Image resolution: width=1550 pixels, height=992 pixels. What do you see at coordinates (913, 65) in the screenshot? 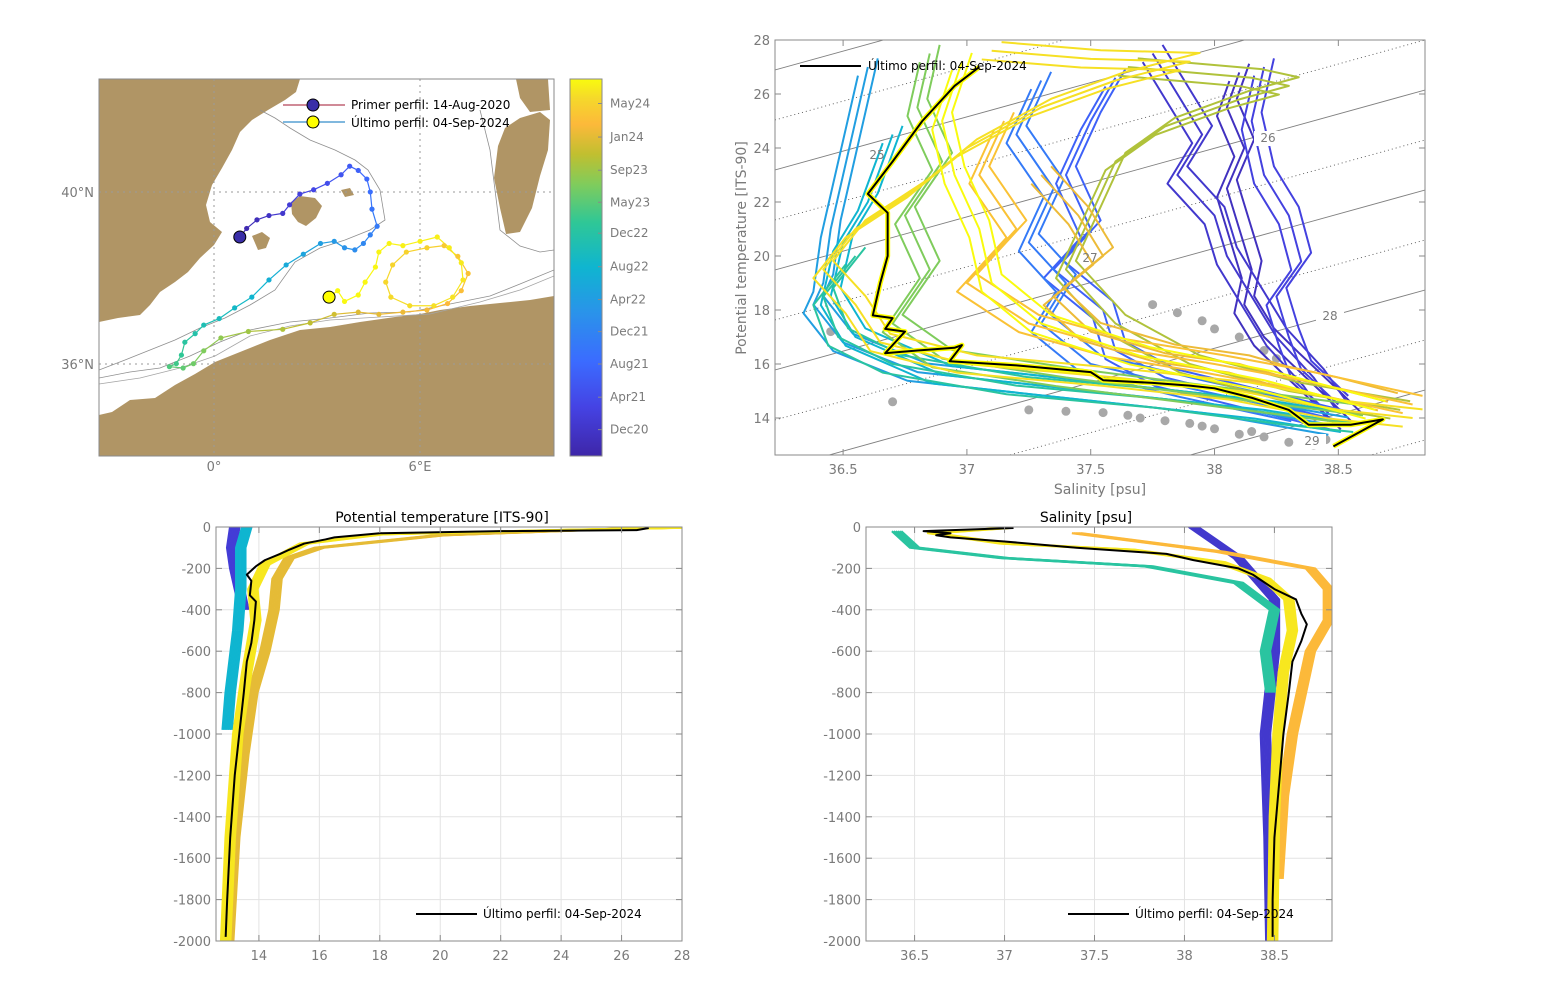
I see `ts-legend: Último perfil: 04-Sep-2024` at bounding box center [913, 65].